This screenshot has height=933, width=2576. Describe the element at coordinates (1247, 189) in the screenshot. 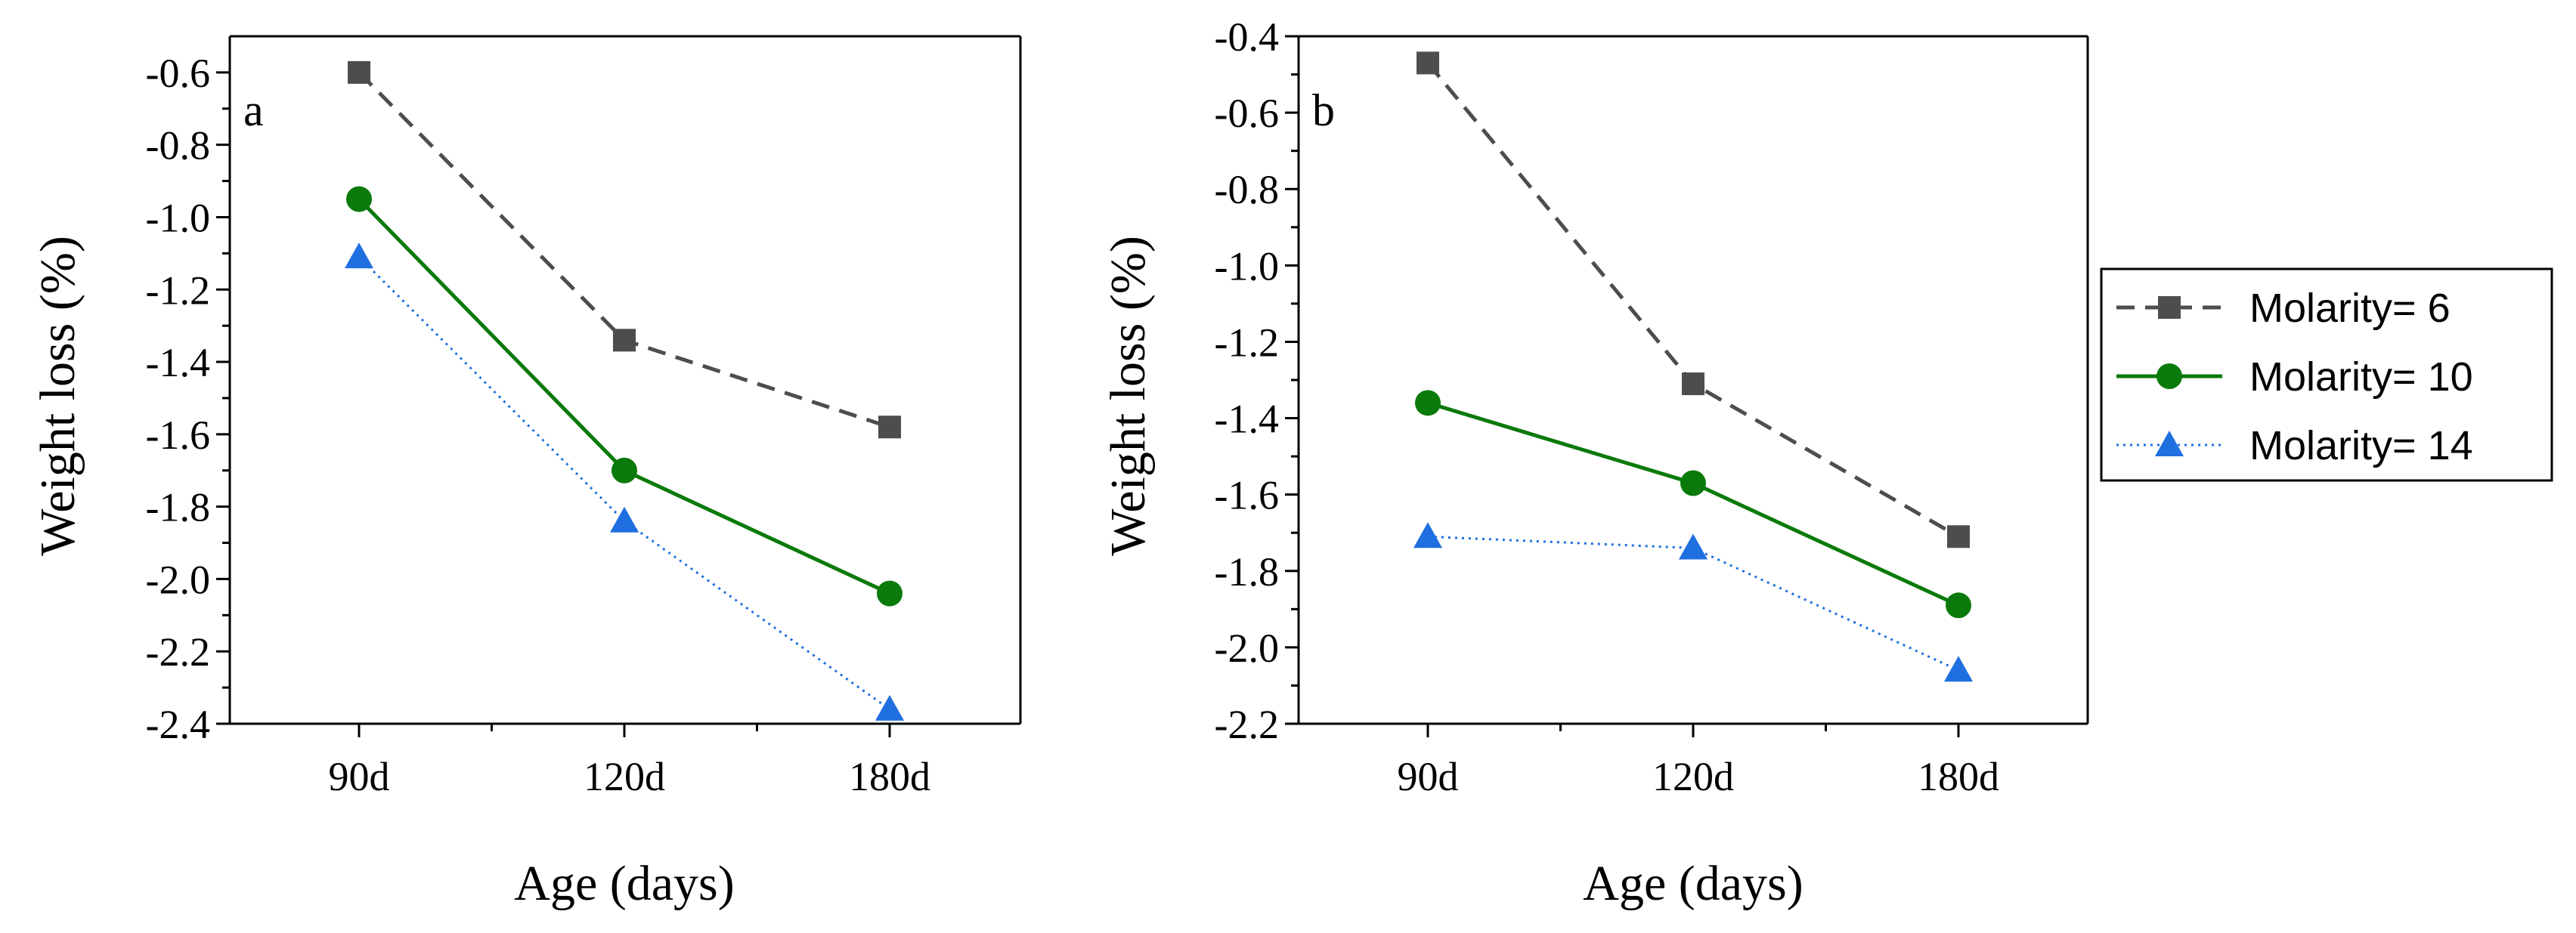

I see `panel-b-y-tick-label: -0.8` at that location.